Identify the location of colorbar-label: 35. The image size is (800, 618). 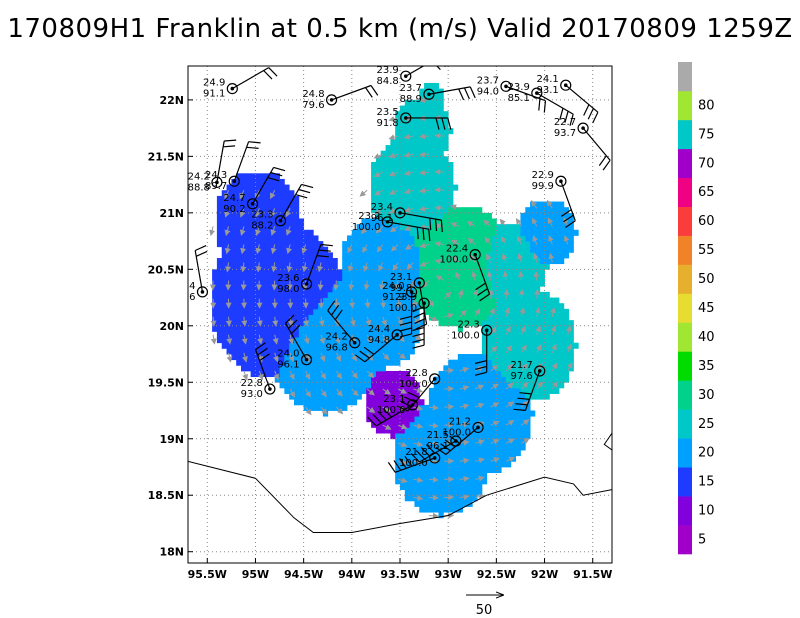
(706, 366).